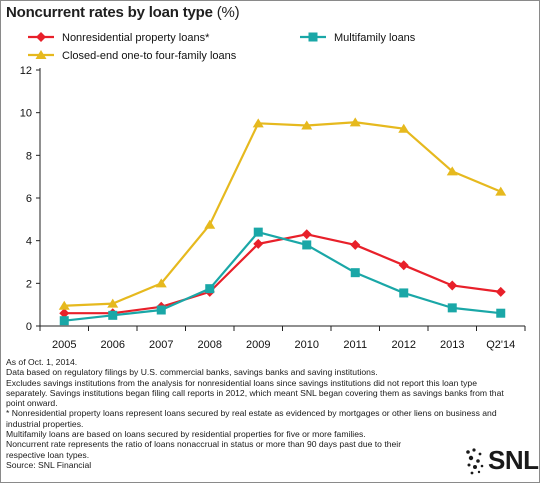  What do you see at coordinates (109, 12) in the screenshot?
I see `chart-title-text: Noncurrent rates by loan type` at bounding box center [109, 12].